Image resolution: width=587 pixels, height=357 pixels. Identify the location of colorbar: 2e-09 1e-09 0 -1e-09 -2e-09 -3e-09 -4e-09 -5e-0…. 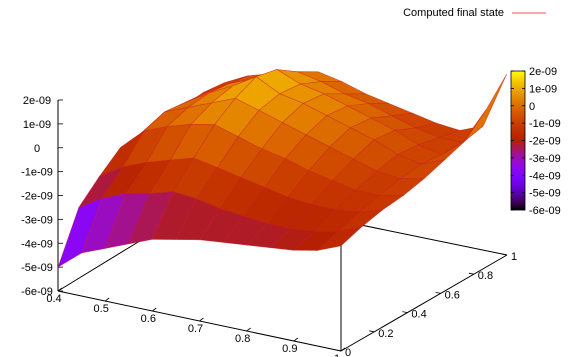
(535, 141).